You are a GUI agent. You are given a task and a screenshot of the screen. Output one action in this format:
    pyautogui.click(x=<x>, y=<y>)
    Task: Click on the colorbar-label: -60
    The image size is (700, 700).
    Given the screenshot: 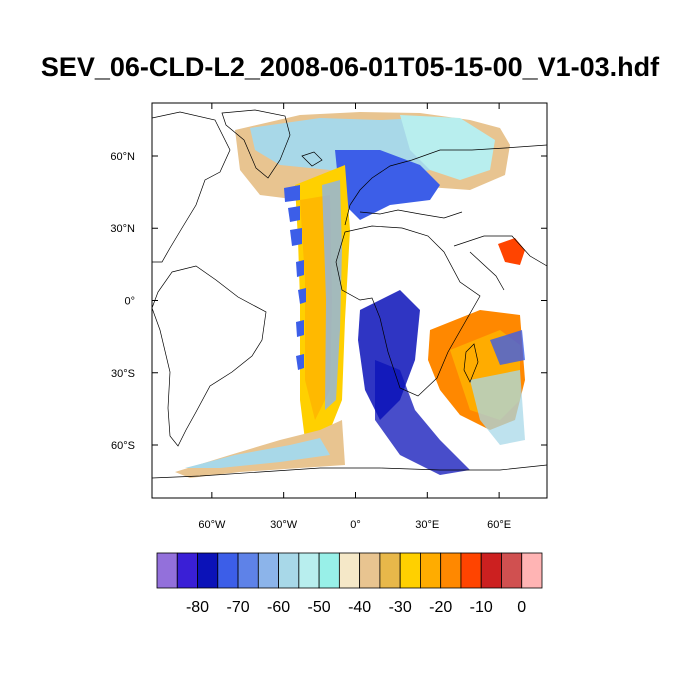 What is the action you would take?
    pyautogui.click(x=278, y=607)
    